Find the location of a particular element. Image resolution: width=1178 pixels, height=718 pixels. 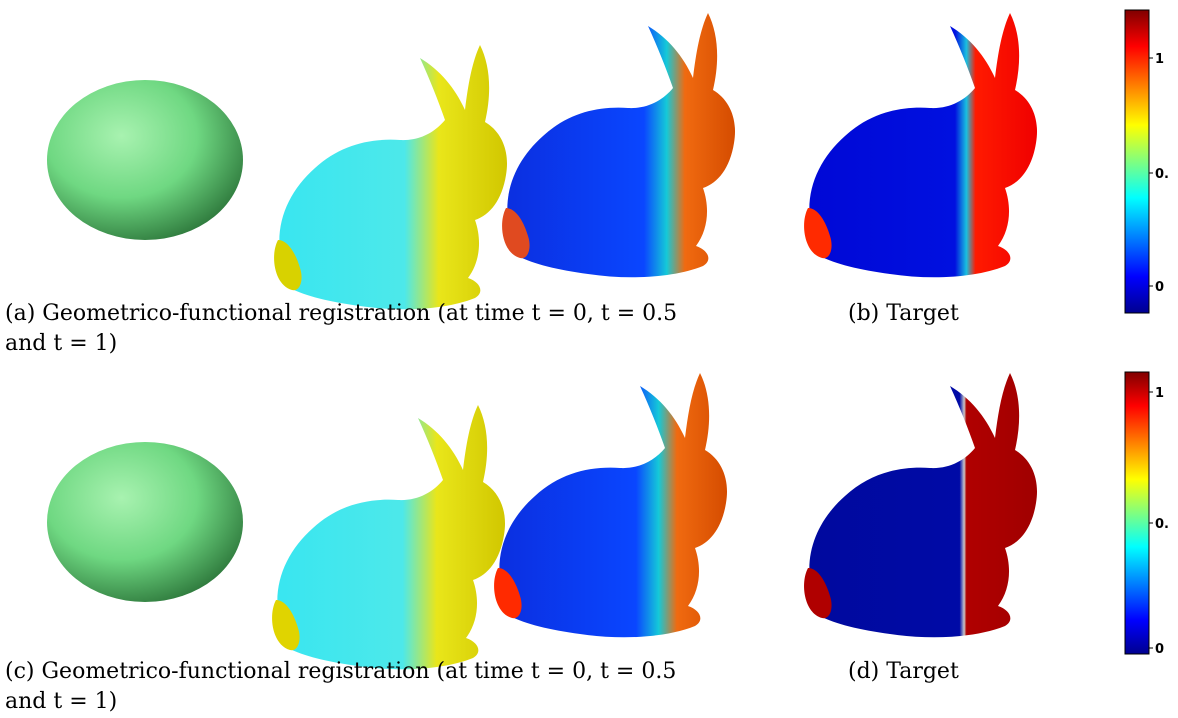

row2-target-bunny is located at coordinates (921, 505).